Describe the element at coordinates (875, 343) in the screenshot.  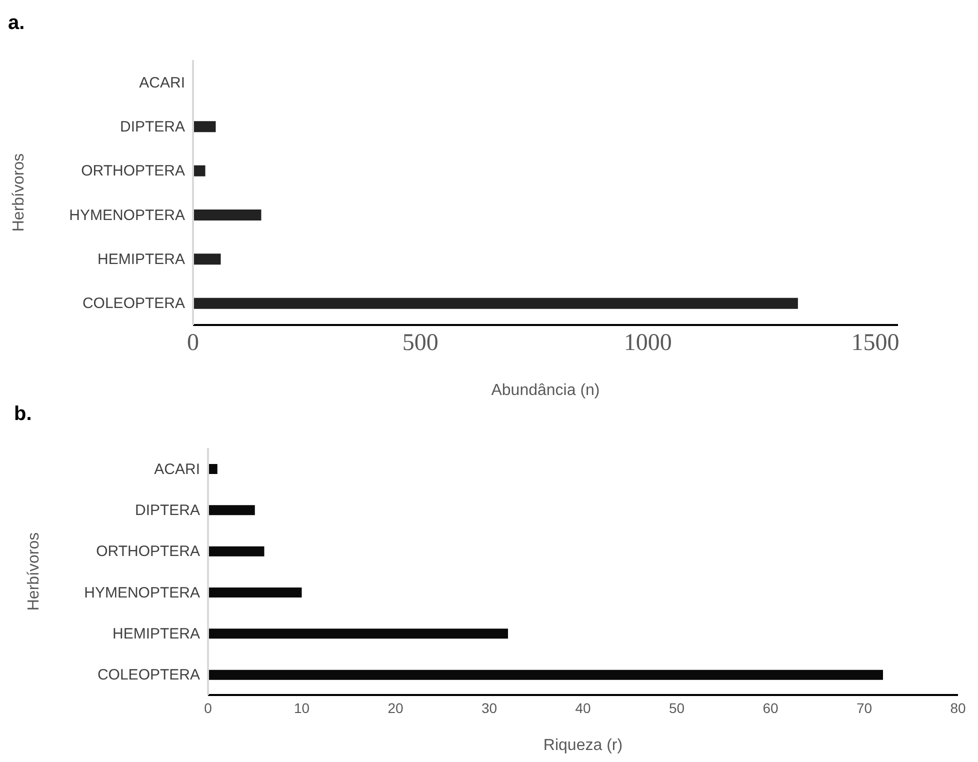
I see `x-tick-label: 1500` at that location.